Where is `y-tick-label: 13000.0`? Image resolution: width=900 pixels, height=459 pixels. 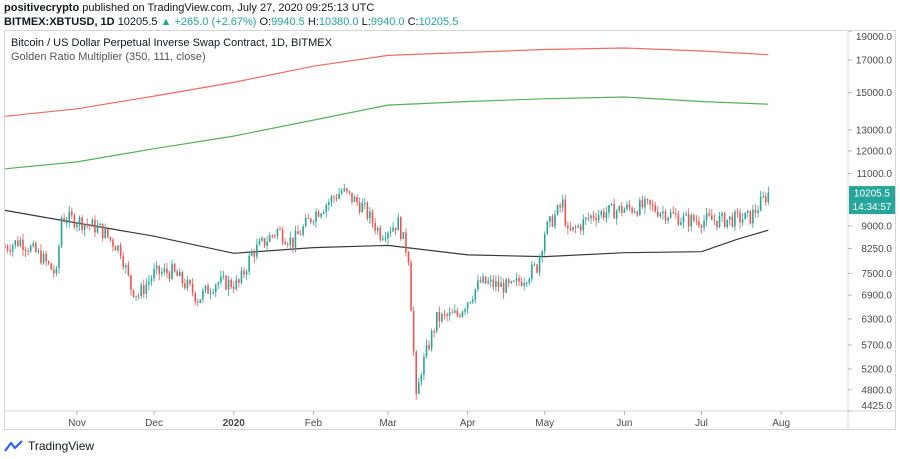 y-tick-label: 13000.0 is located at coordinates (874, 130).